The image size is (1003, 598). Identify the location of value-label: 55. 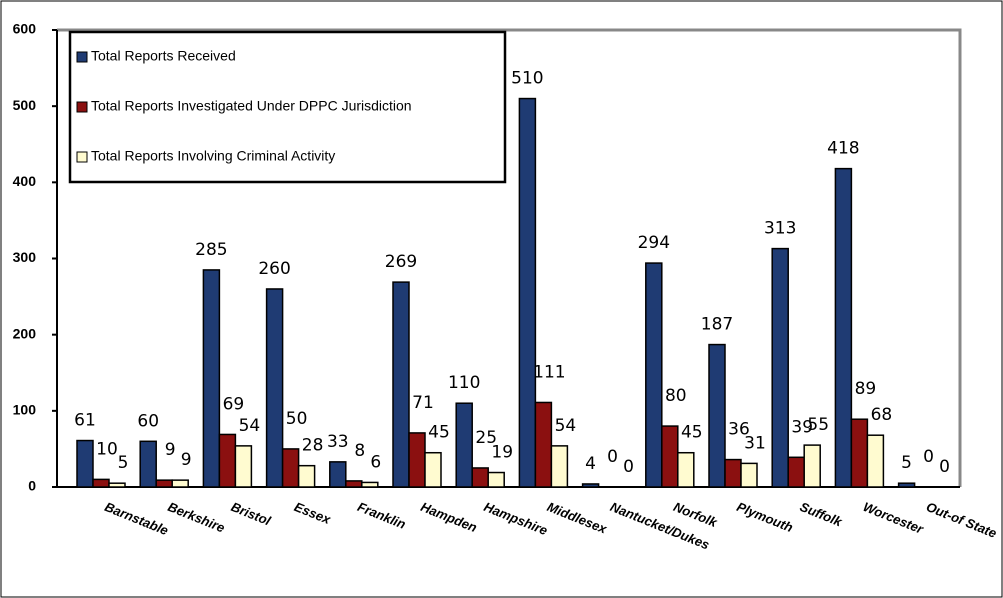
(818, 425).